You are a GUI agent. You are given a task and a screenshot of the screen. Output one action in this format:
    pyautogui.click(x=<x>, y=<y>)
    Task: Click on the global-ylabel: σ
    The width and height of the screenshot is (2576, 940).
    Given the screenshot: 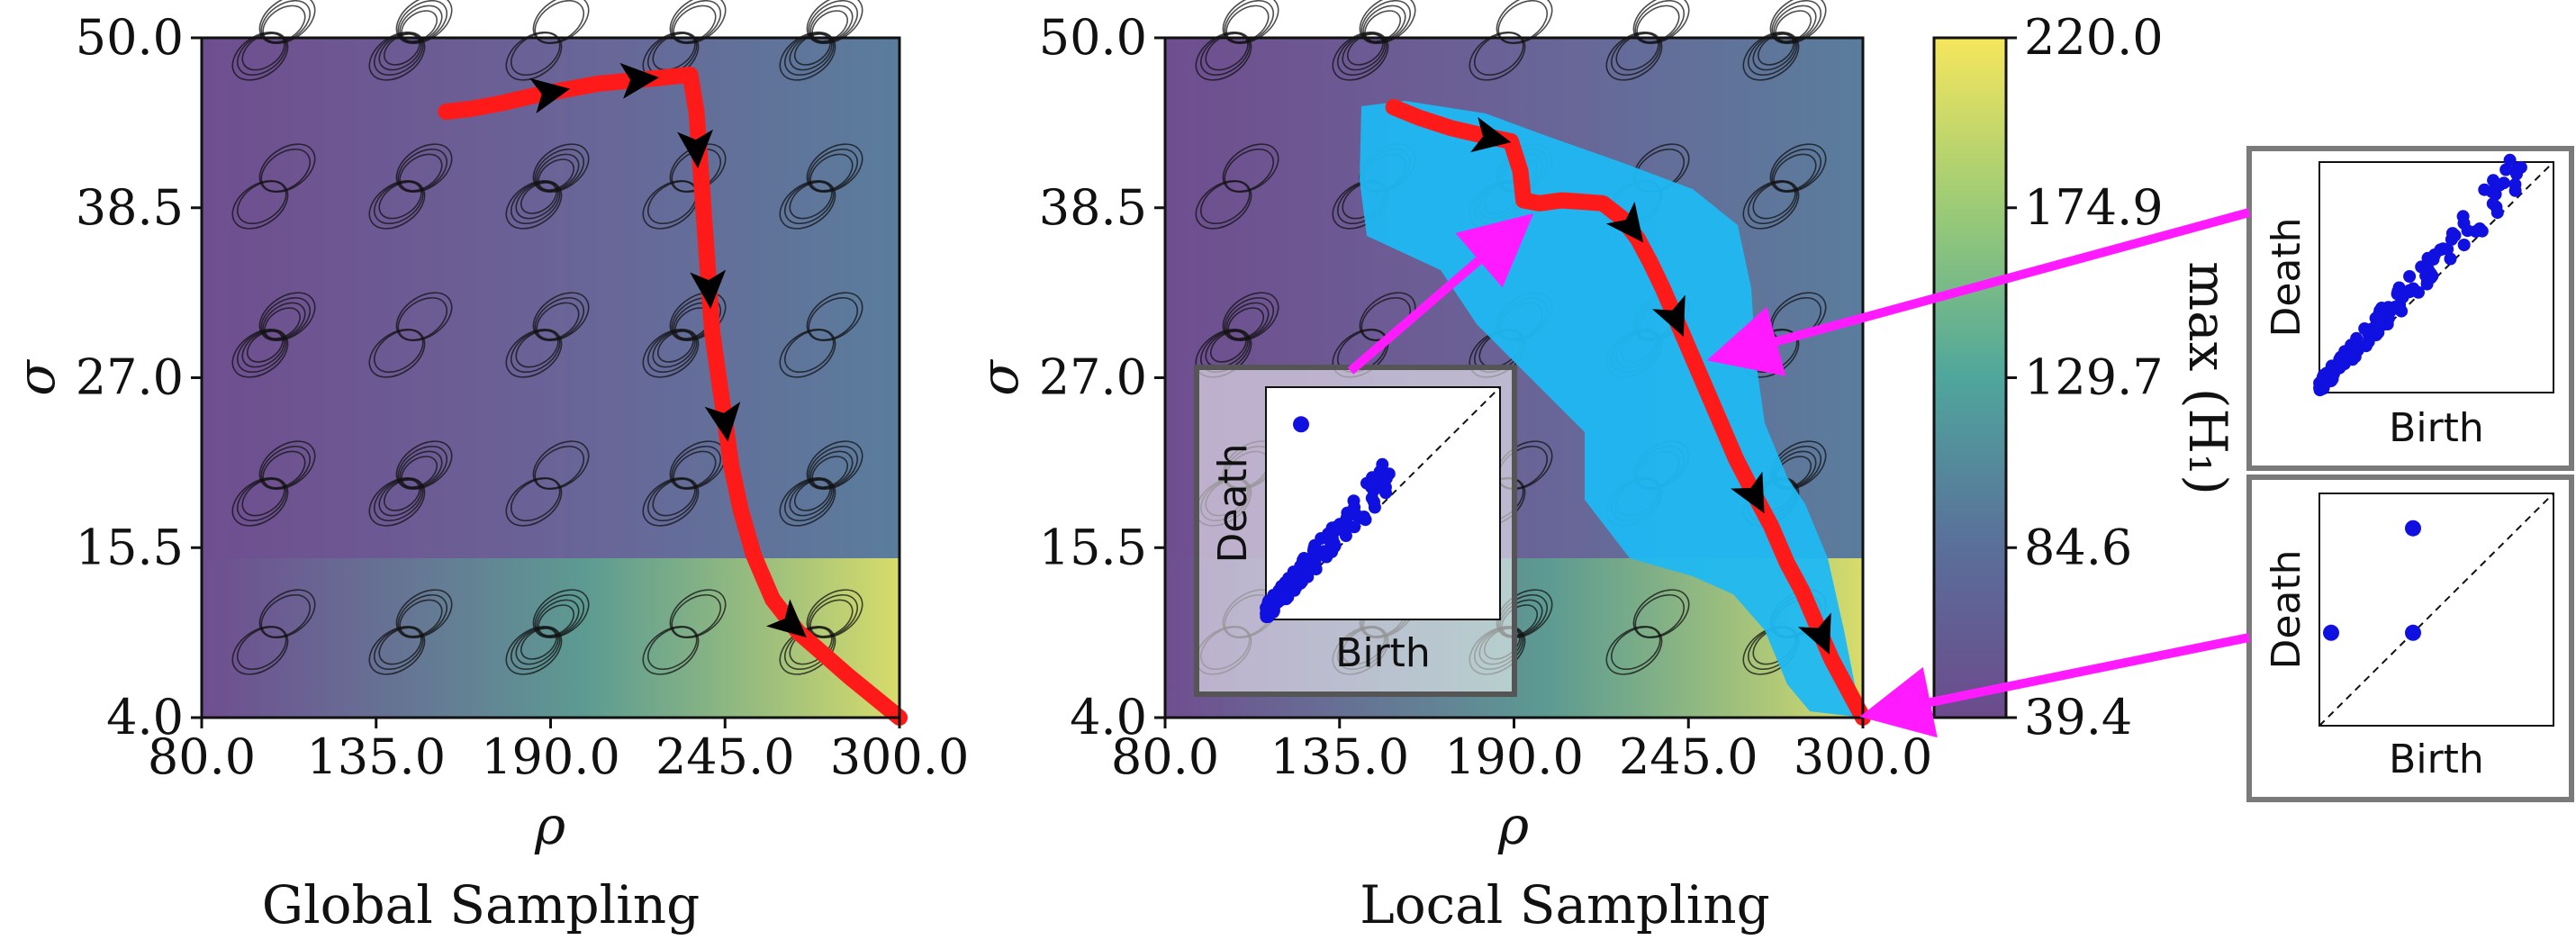 What is the action you would take?
    pyautogui.click(x=36, y=377)
    